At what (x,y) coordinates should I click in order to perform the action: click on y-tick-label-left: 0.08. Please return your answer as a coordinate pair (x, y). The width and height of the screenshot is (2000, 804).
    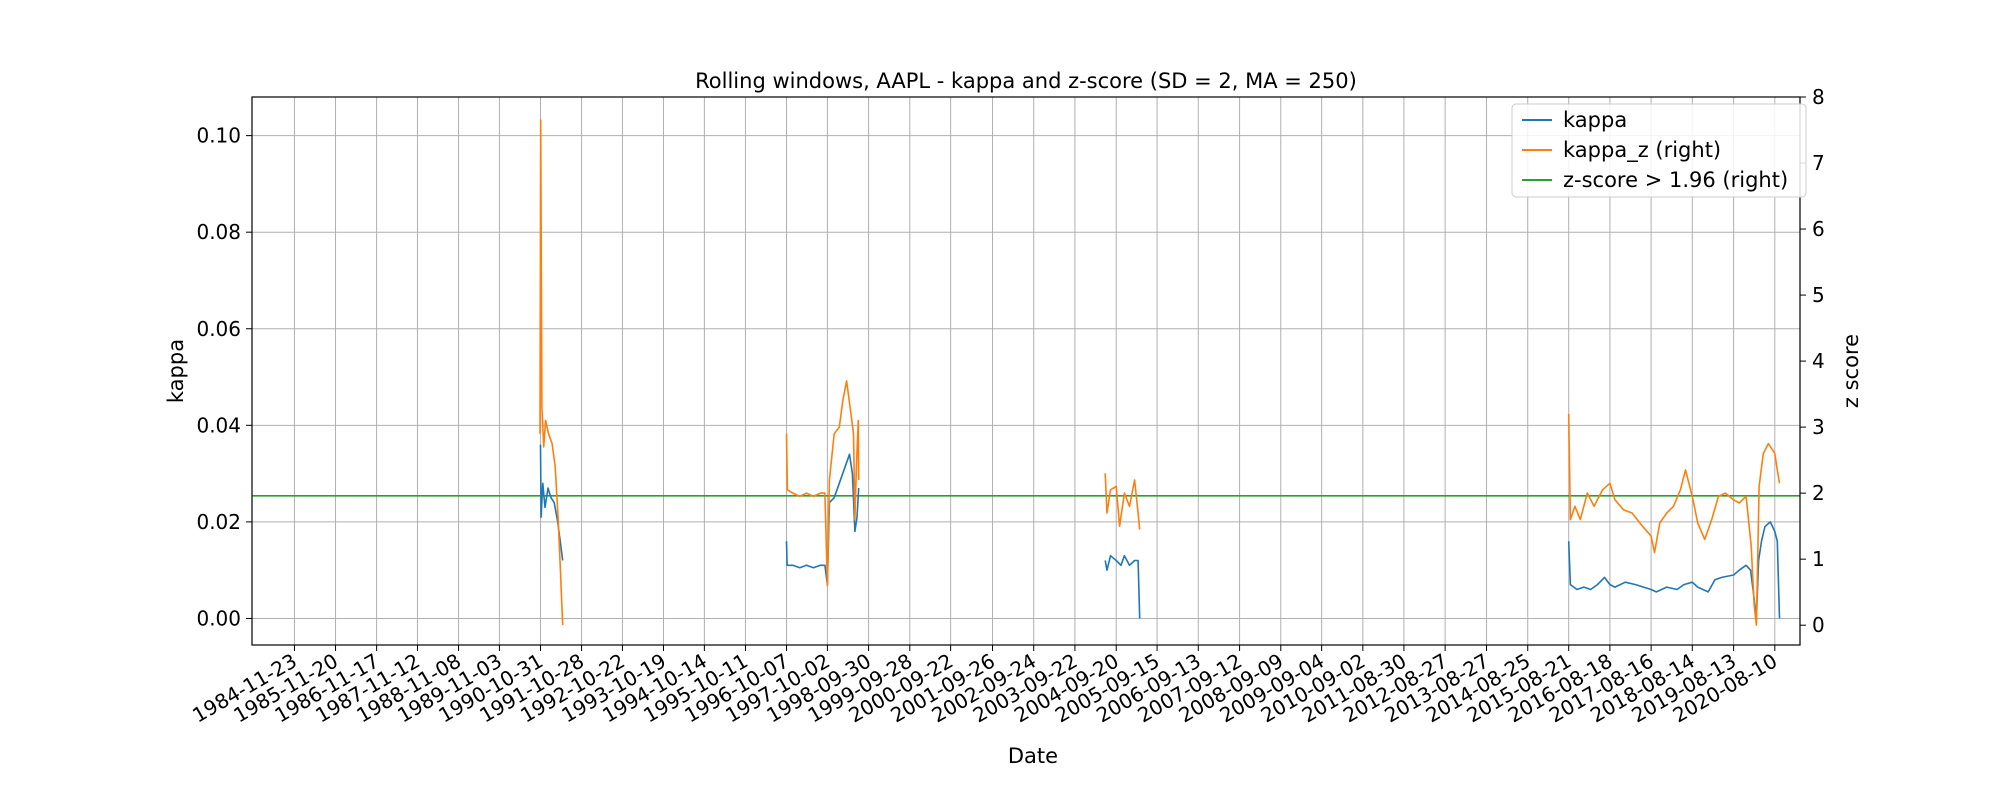
    Looking at the image, I should click on (218, 232).